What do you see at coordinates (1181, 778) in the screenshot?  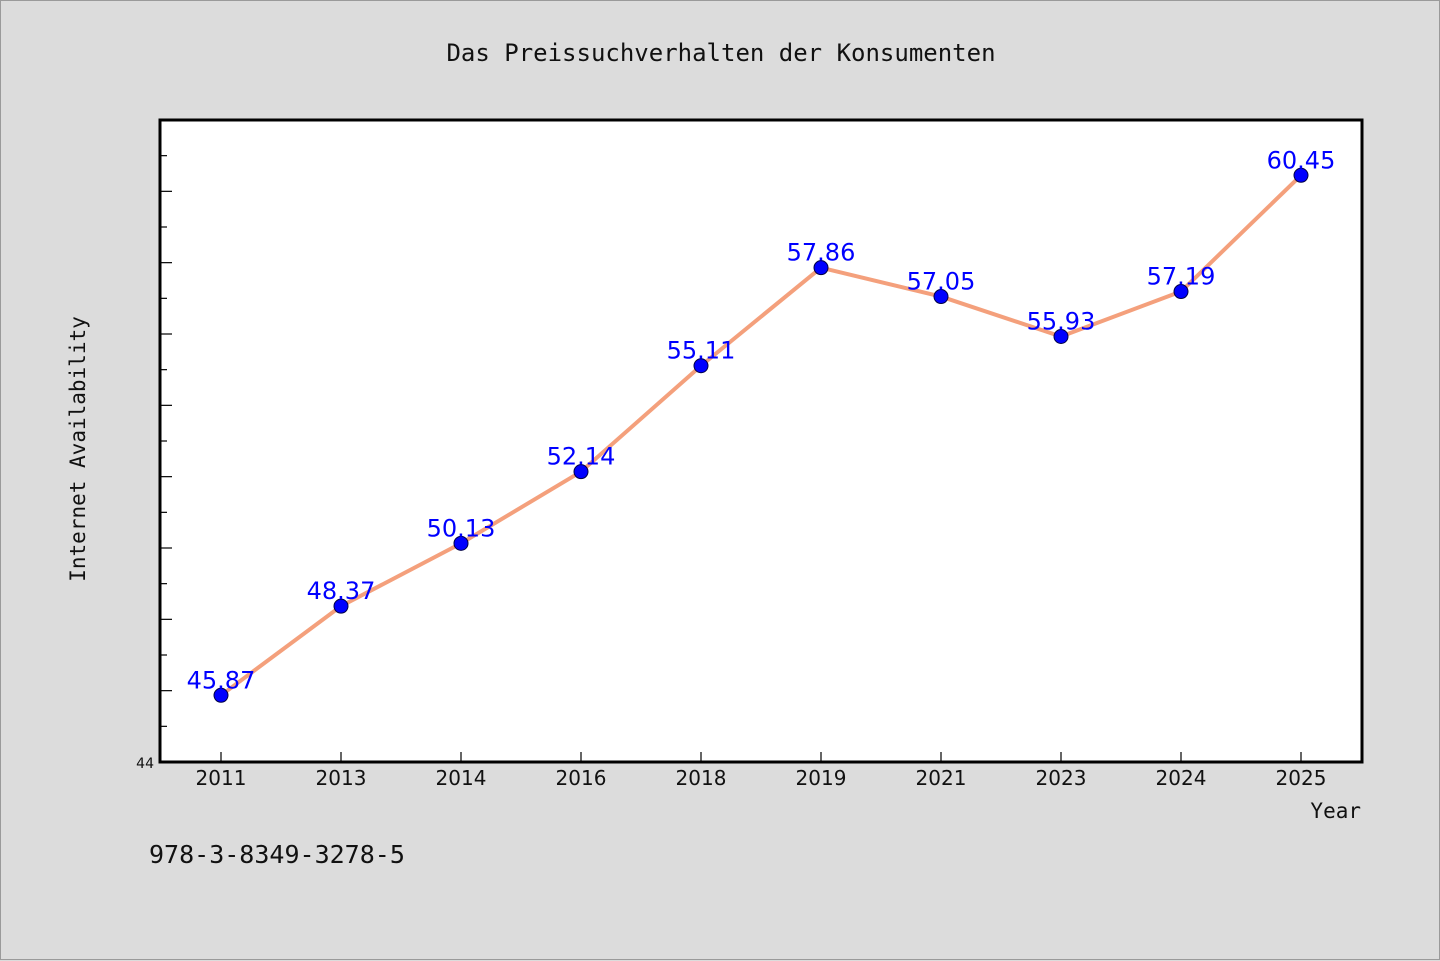 I see `x-tick-label: 2024` at bounding box center [1181, 778].